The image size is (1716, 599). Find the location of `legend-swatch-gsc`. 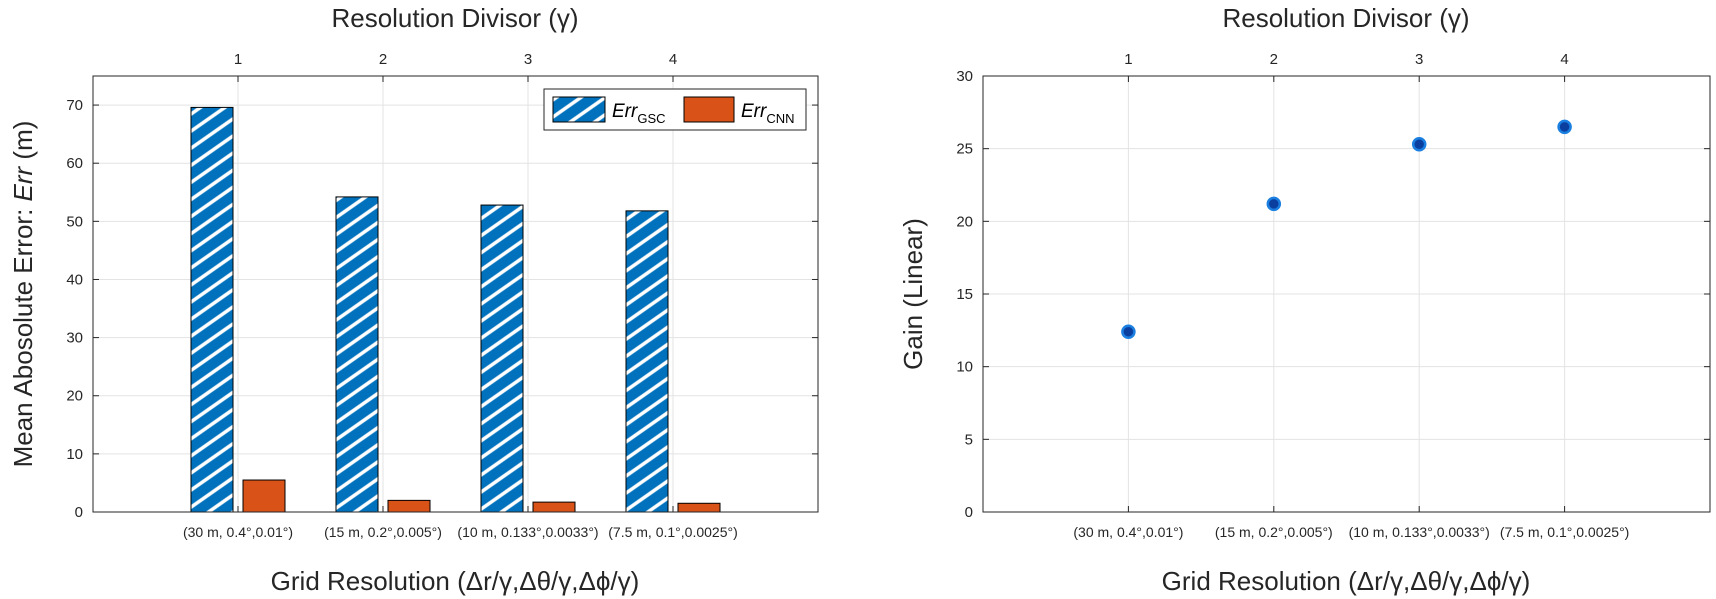

legend-swatch-gsc is located at coordinates (579, 109).